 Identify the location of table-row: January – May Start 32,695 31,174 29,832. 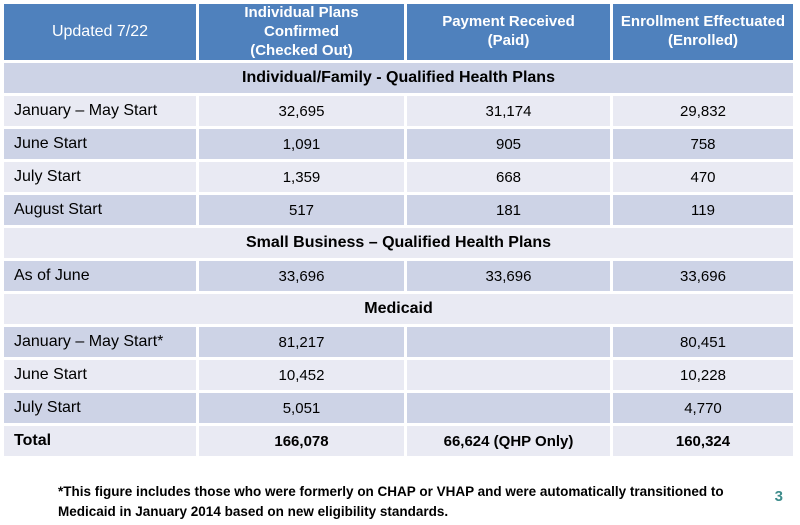
(398, 111).